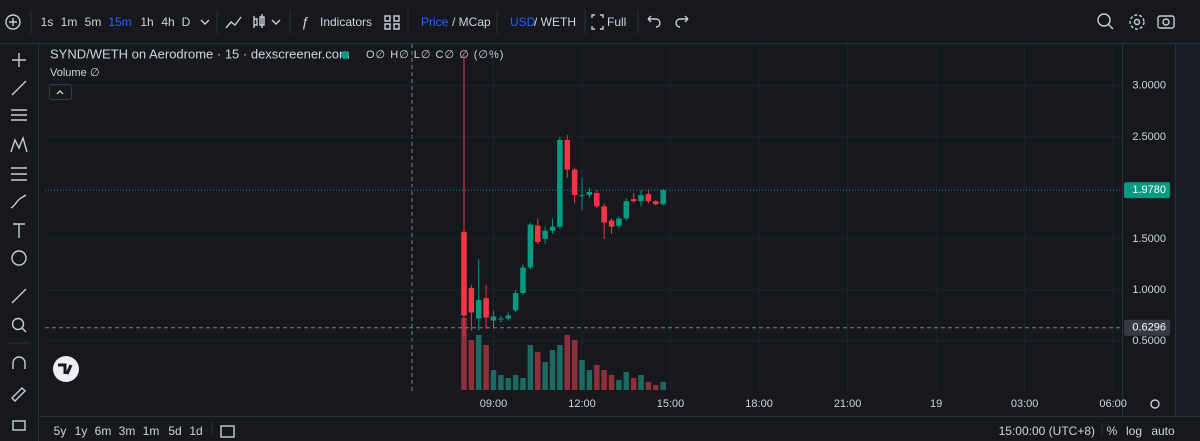 This screenshot has height=441, width=1200. Describe the element at coordinates (233, 22) in the screenshot. I see `line-chart-icon` at that location.